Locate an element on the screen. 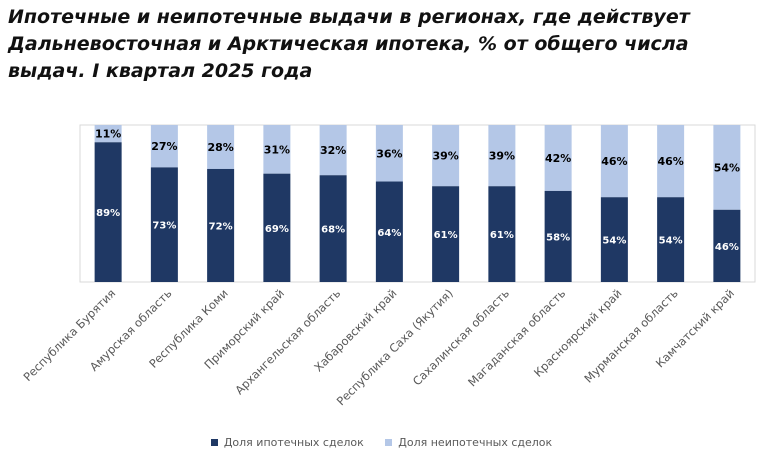  legend-item-non-mortgage: Доля неипотечных сделок is located at coordinates (468, 442).